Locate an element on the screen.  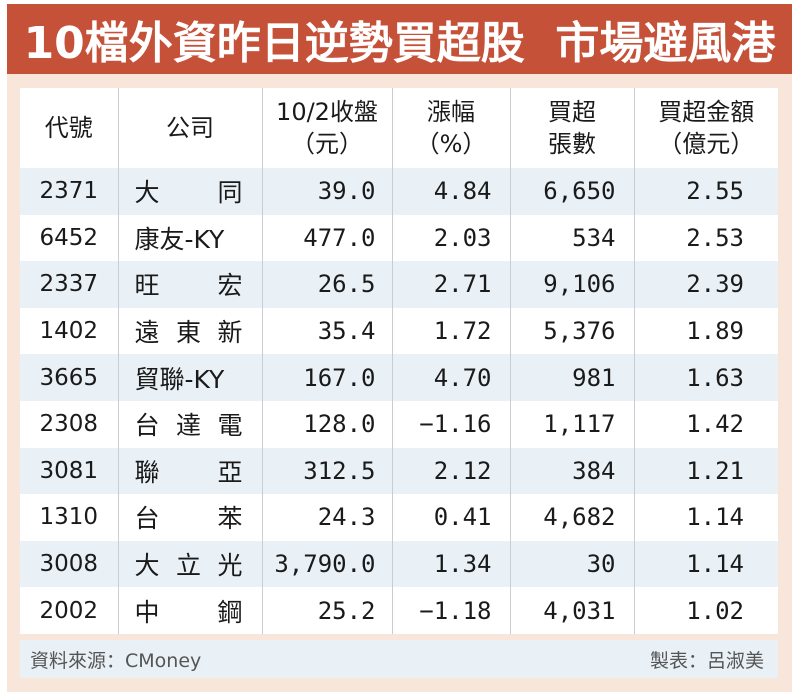
header-lots-line2: 張數 is located at coordinates (572, 144).